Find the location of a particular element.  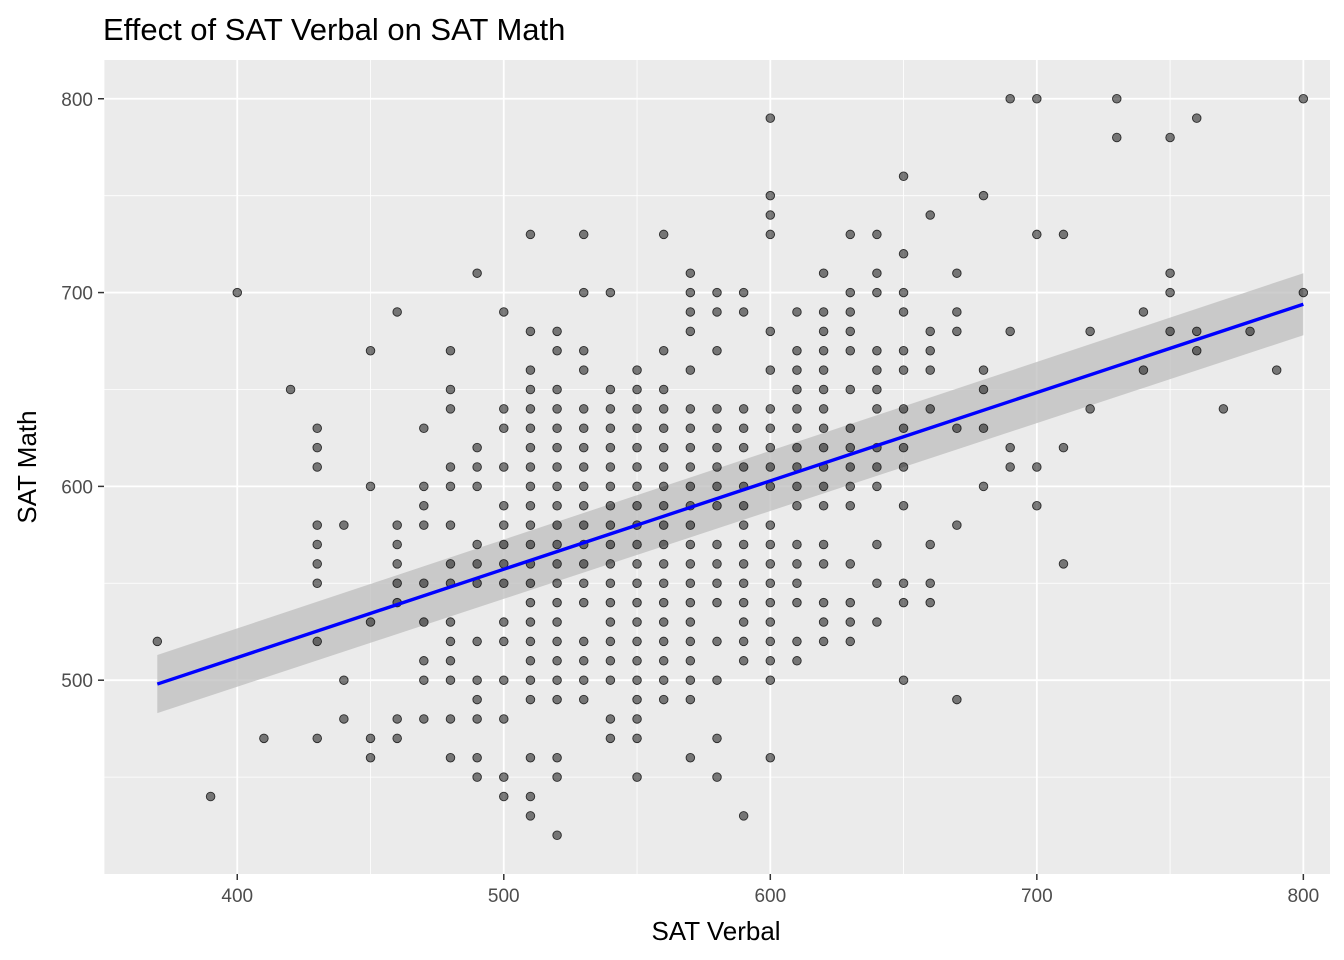

x-tick-label: 500 is located at coordinates (504, 896).